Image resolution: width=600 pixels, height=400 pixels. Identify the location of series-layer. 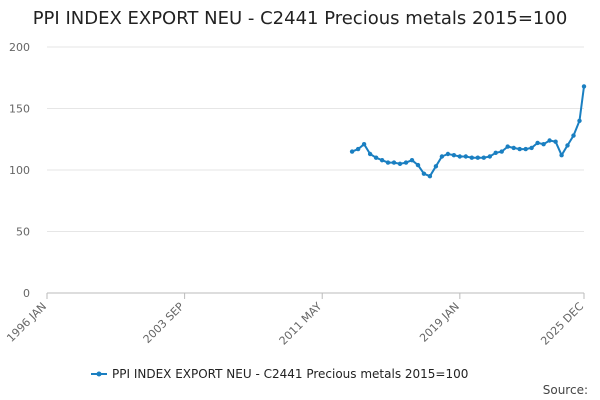
(468, 131).